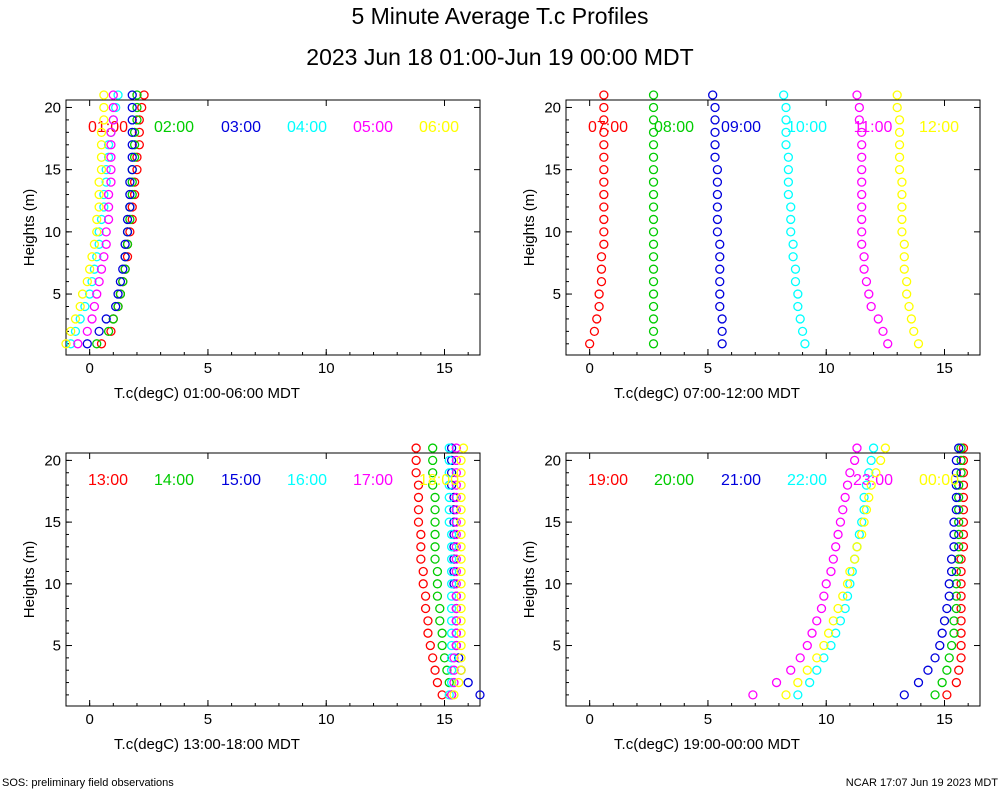 The height and width of the screenshot is (800, 1000). What do you see at coordinates (373, 480) in the screenshot?
I see `legend-label: 17:00` at bounding box center [373, 480].